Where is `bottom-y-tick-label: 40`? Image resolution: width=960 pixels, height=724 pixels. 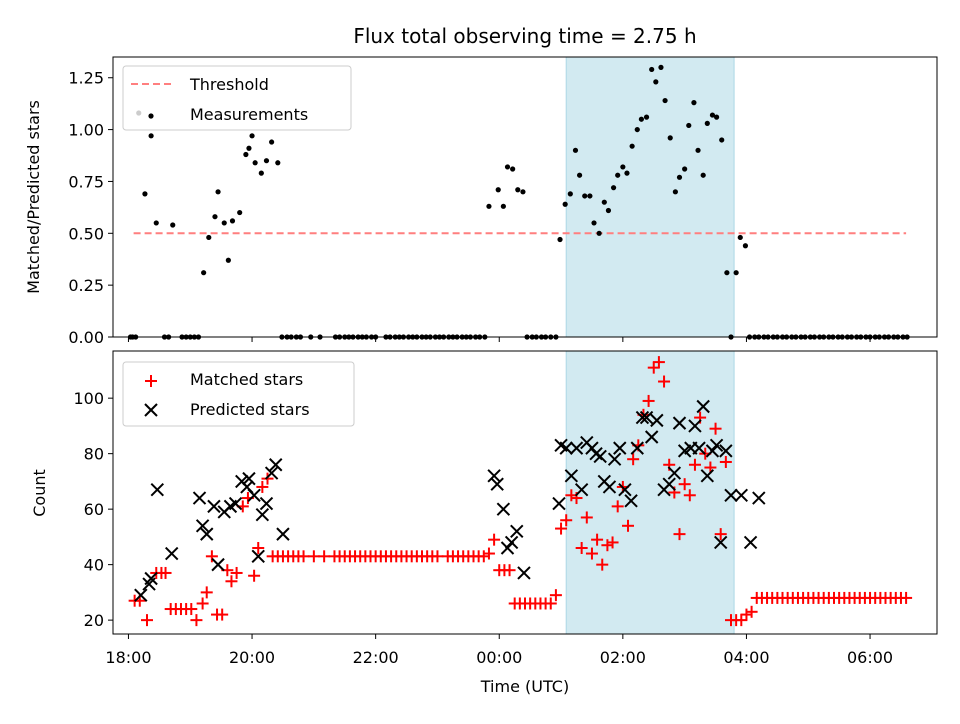
bottom-y-tick-label: 40 is located at coordinates (94, 565).